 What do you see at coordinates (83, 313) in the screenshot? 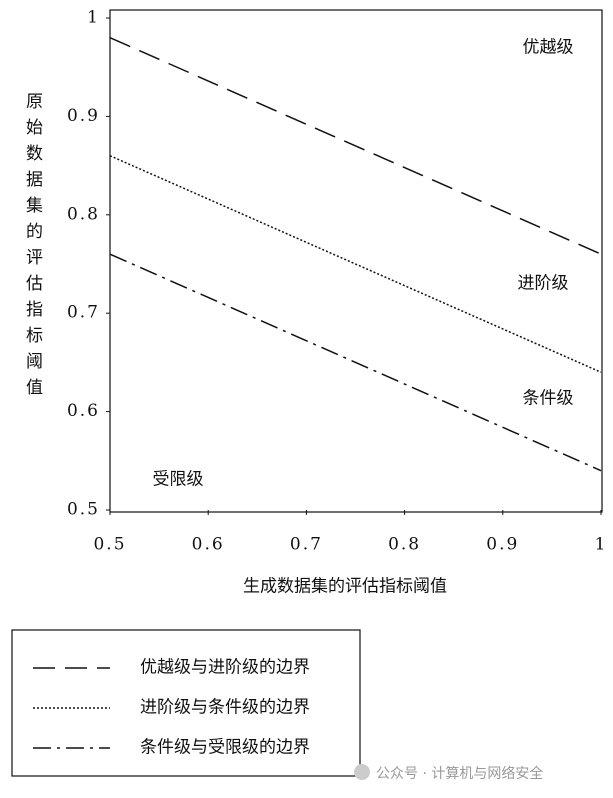
I see `y-tick-label: 0.7` at bounding box center [83, 313].